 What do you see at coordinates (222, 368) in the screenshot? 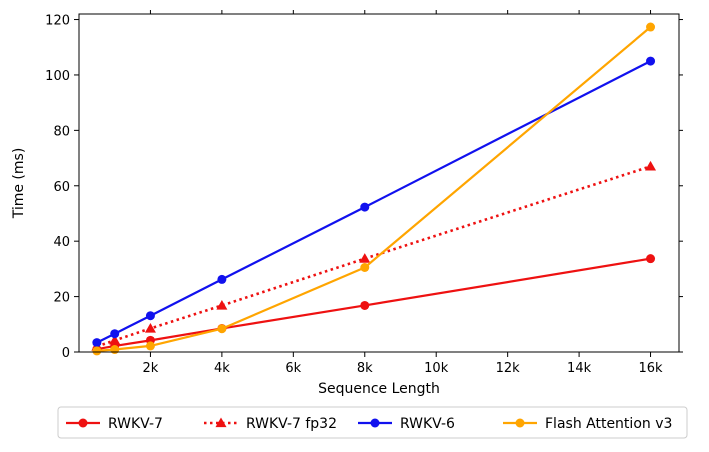
I see `x-tick-label: 4k` at bounding box center [222, 368].